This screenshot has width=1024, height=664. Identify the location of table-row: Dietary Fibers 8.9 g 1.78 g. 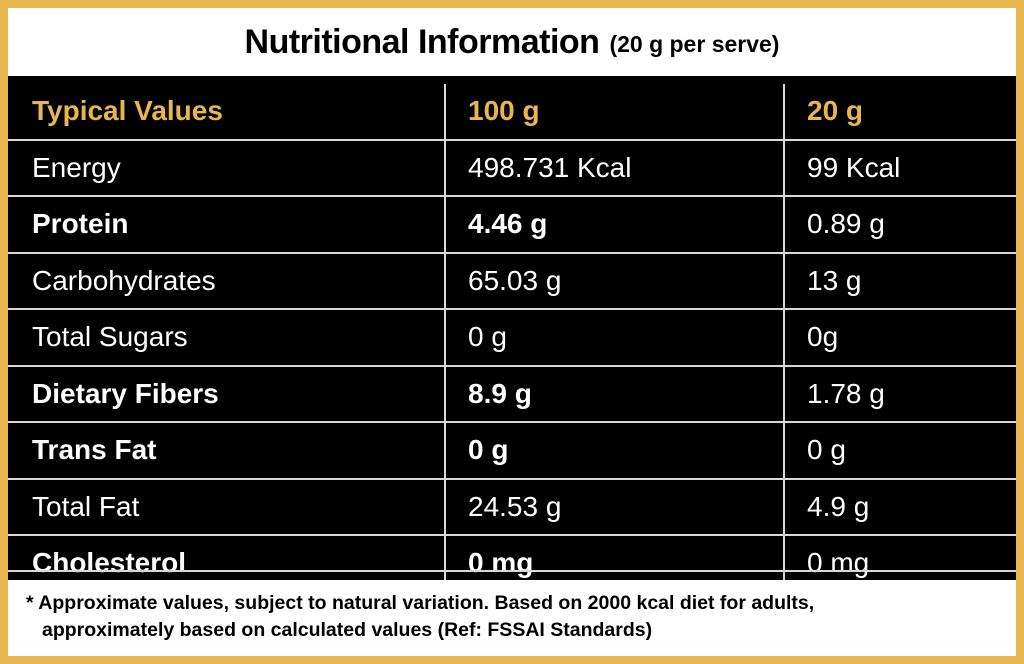
(512, 393).